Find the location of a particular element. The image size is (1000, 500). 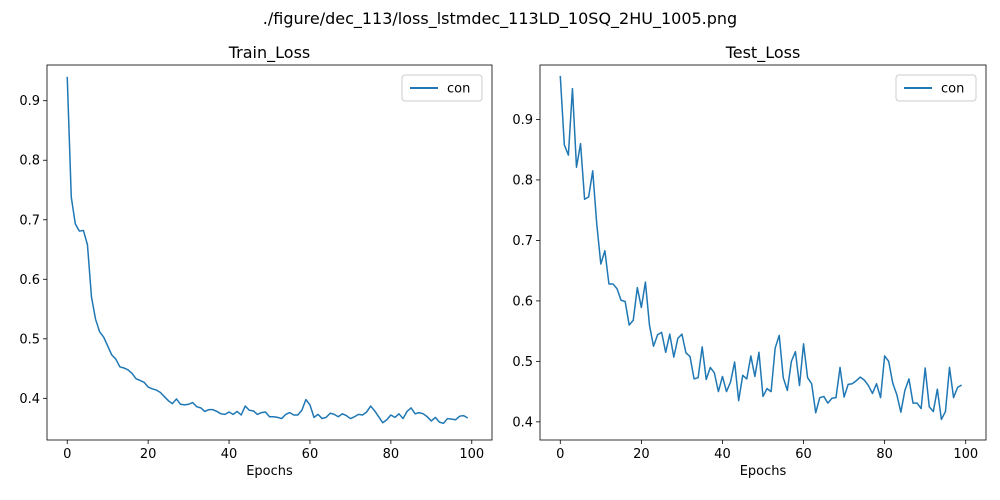

test-y-tick-label: 0.4 is located at coordinates (522, 422).